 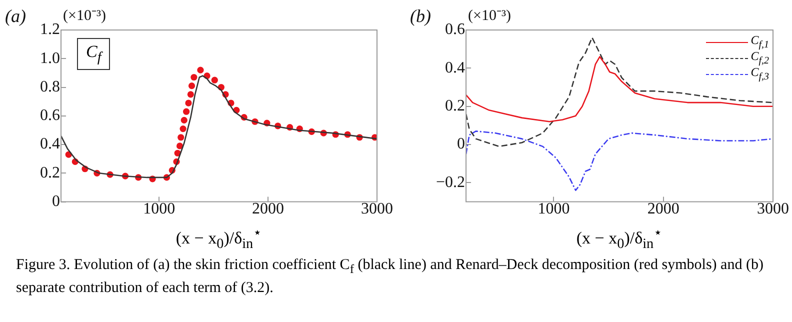 What do you see at coordinates (451, 182) in the screenshot?
I see `y-tick-label: −0.2` at bounding box center [451, 182].